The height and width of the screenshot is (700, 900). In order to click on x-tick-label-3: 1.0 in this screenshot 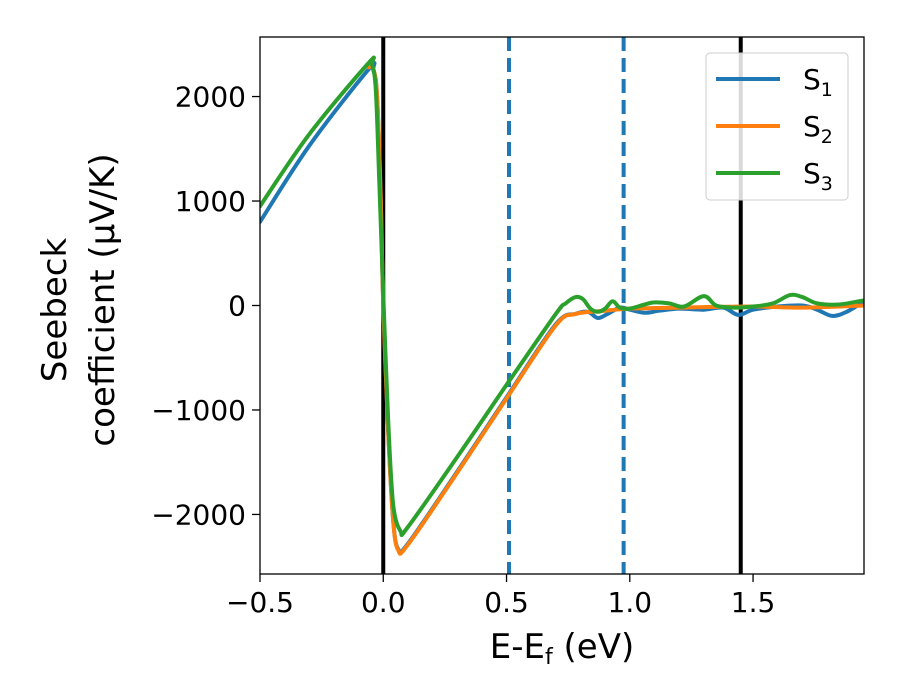, I will do `click(630, 602)`.